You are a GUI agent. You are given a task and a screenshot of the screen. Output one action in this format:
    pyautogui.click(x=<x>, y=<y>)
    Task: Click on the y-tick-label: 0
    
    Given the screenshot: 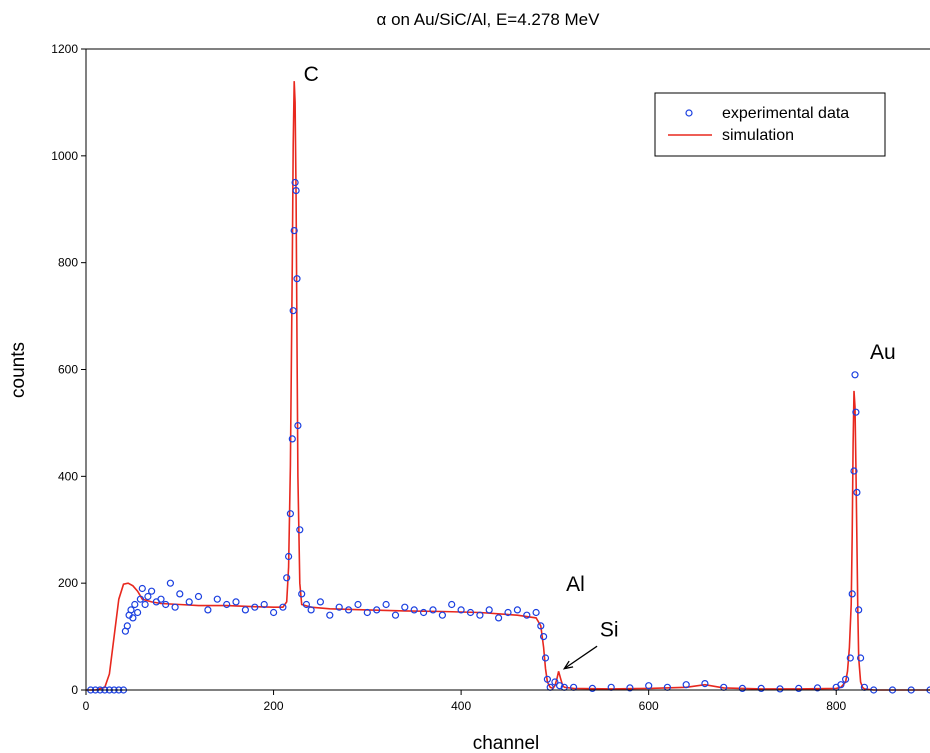 What is the action you would take?
    pyautogui.click(x=74, y=690)
    